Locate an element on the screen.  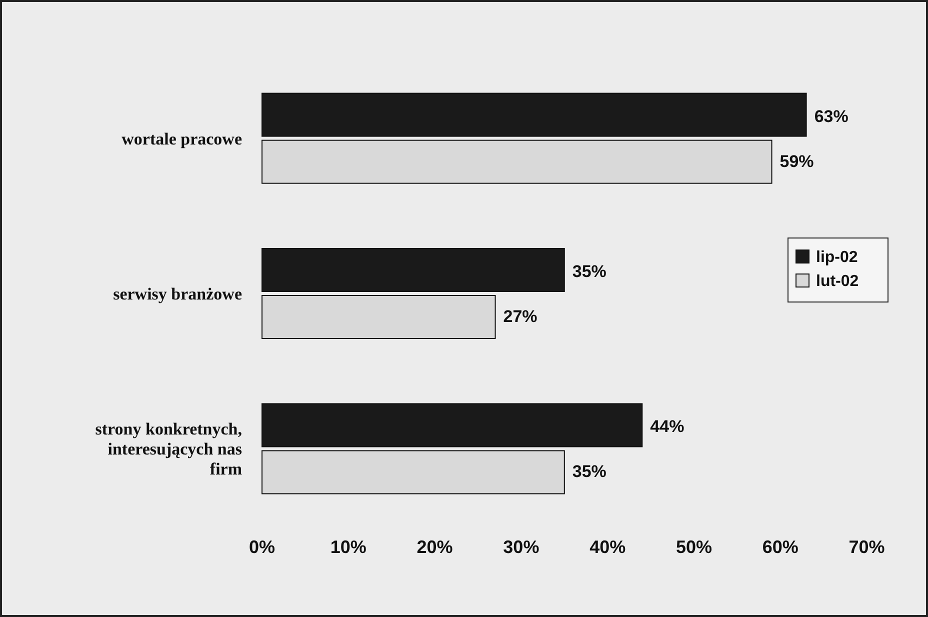
y-tick-label: strony konkretnych, interesujących nas firm is located at coordinates (168, 449).